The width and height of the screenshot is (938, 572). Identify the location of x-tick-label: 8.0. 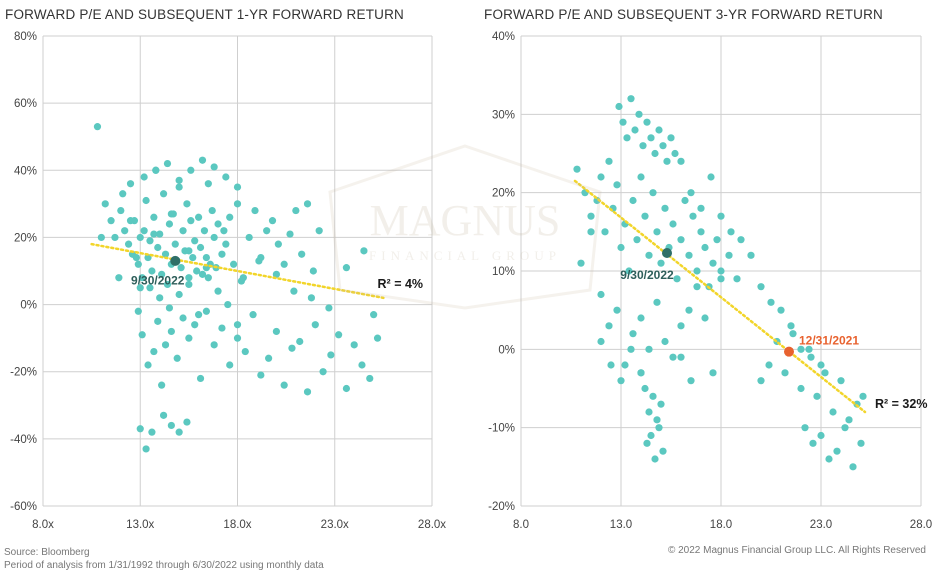
(521, 525).